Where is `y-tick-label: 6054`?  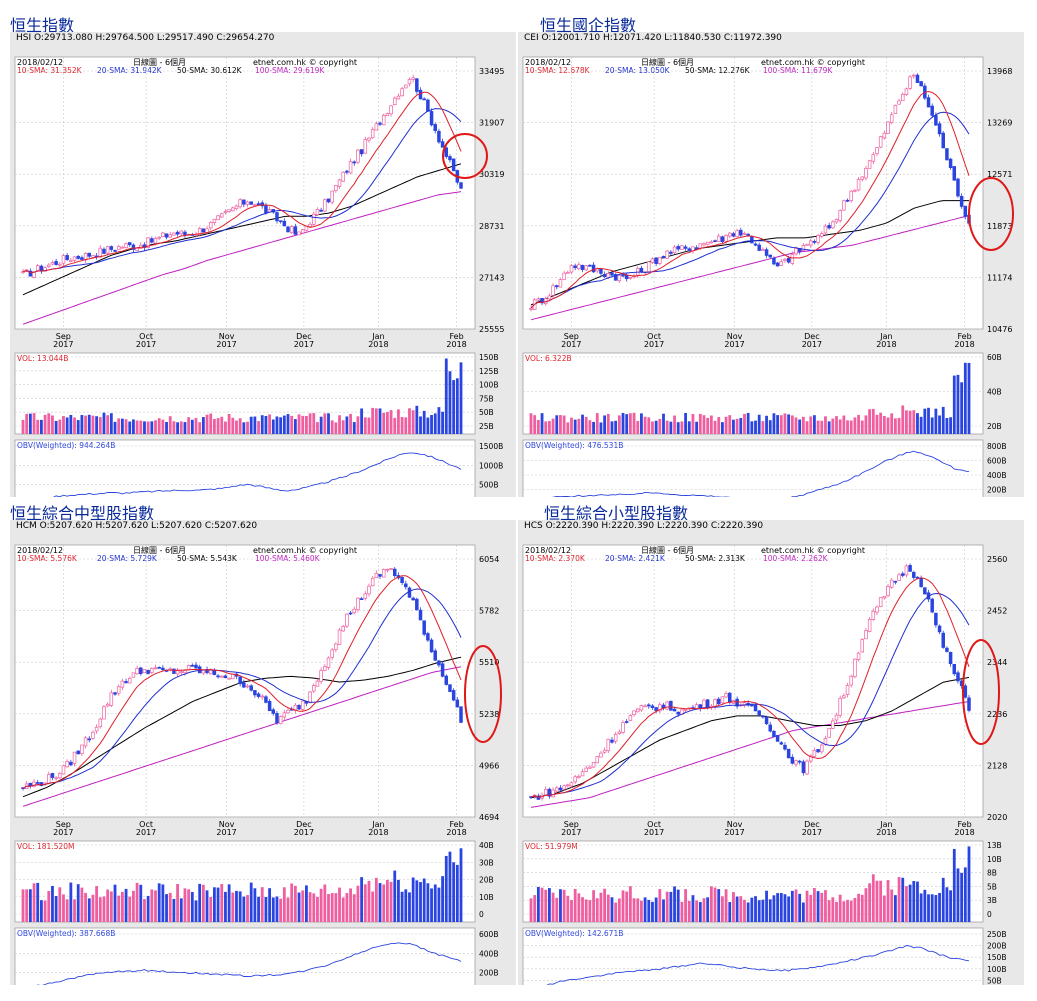
y-tick-label: 6054 is located at coordinates (489, 559).